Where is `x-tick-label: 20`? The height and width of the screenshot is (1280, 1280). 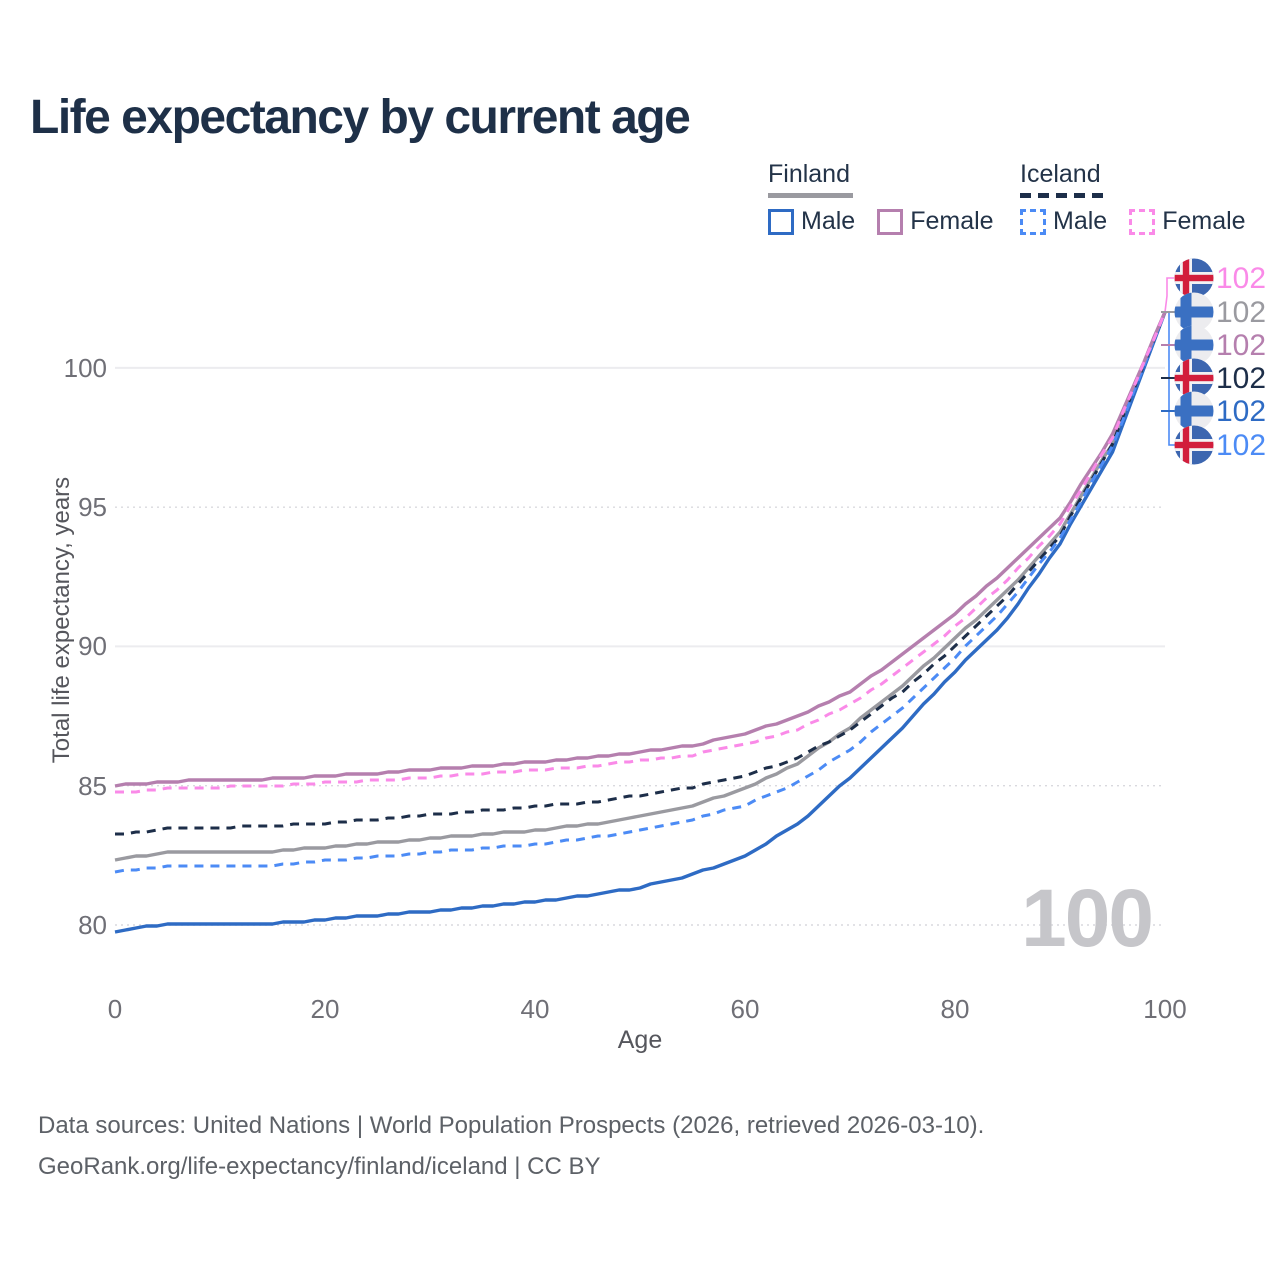 x-tick-label: 20 is located at coordinates (325, 1009).